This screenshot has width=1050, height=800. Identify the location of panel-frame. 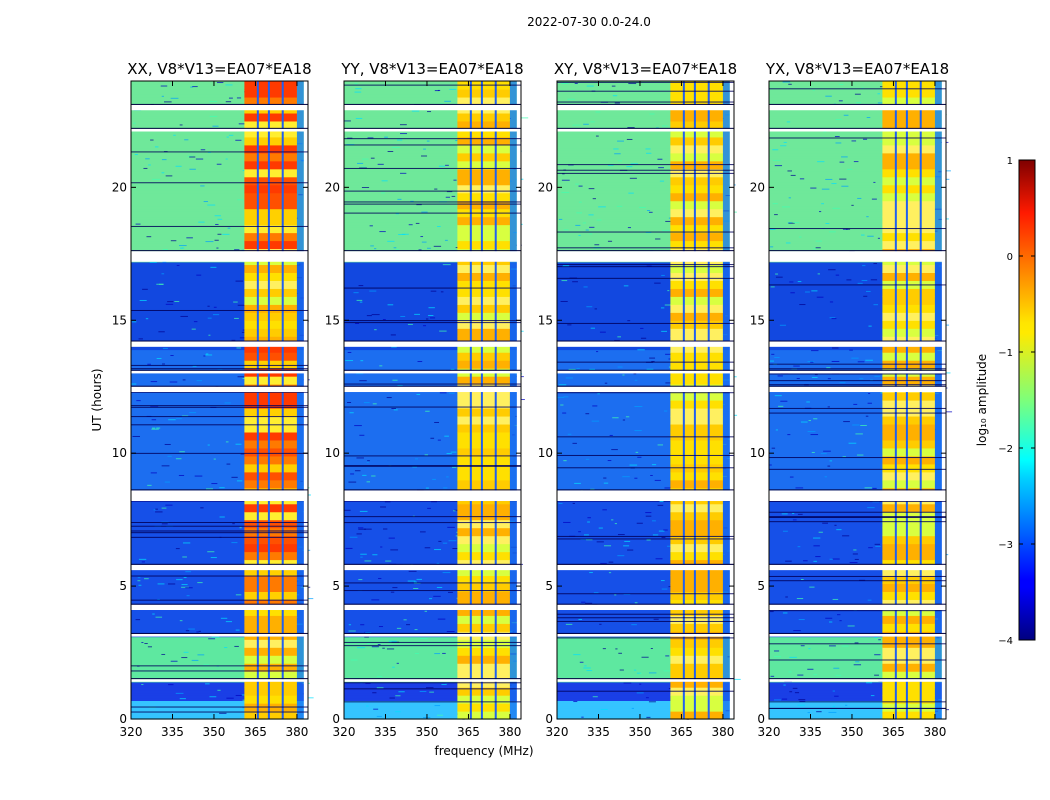
(857, 400).